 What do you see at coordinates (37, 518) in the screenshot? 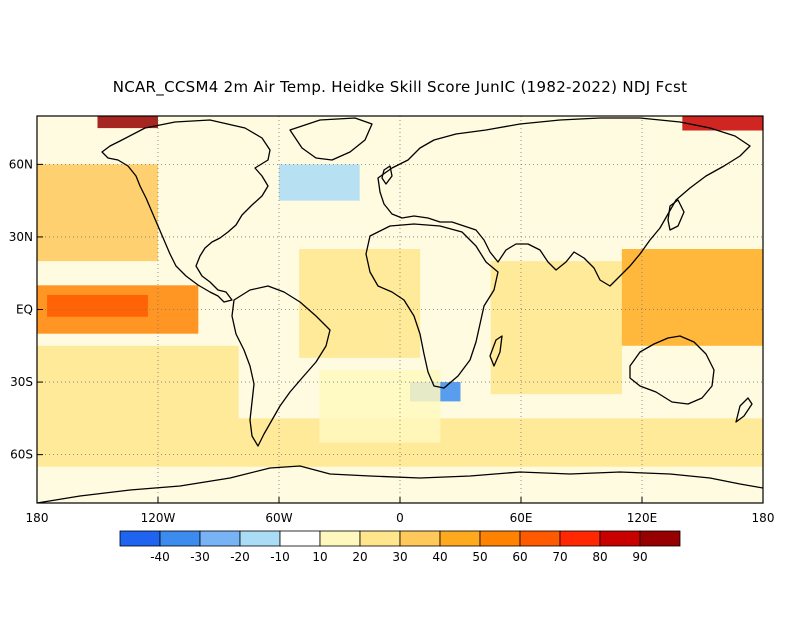
I see `lon-tick-label-0: 180` at bounding box center [37, 518].